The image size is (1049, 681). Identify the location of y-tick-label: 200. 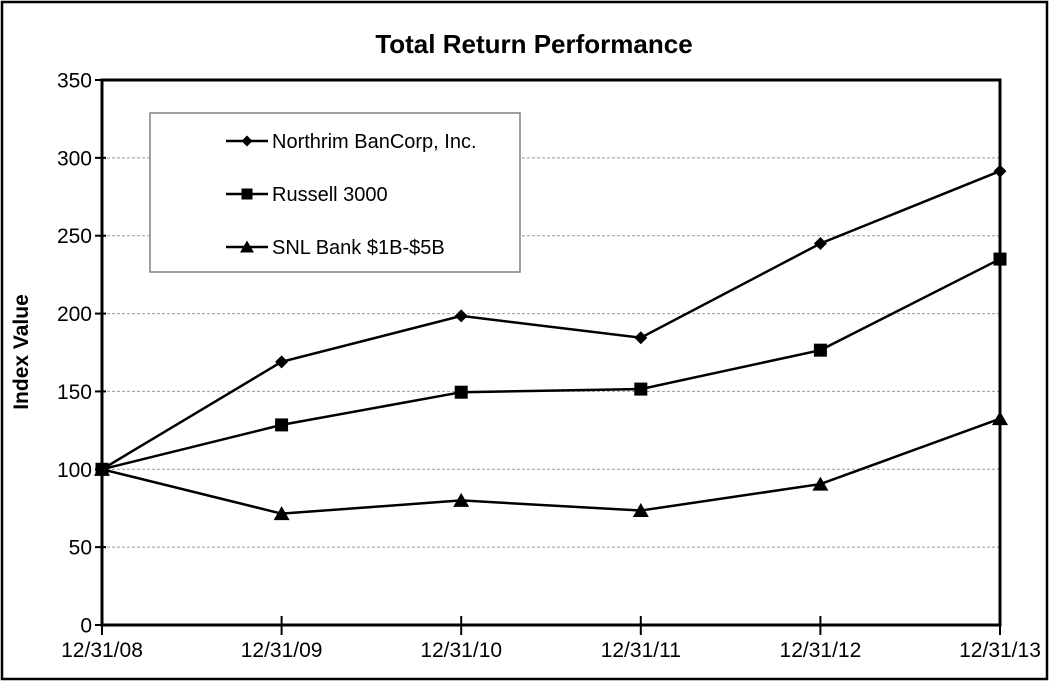
(74, 314).